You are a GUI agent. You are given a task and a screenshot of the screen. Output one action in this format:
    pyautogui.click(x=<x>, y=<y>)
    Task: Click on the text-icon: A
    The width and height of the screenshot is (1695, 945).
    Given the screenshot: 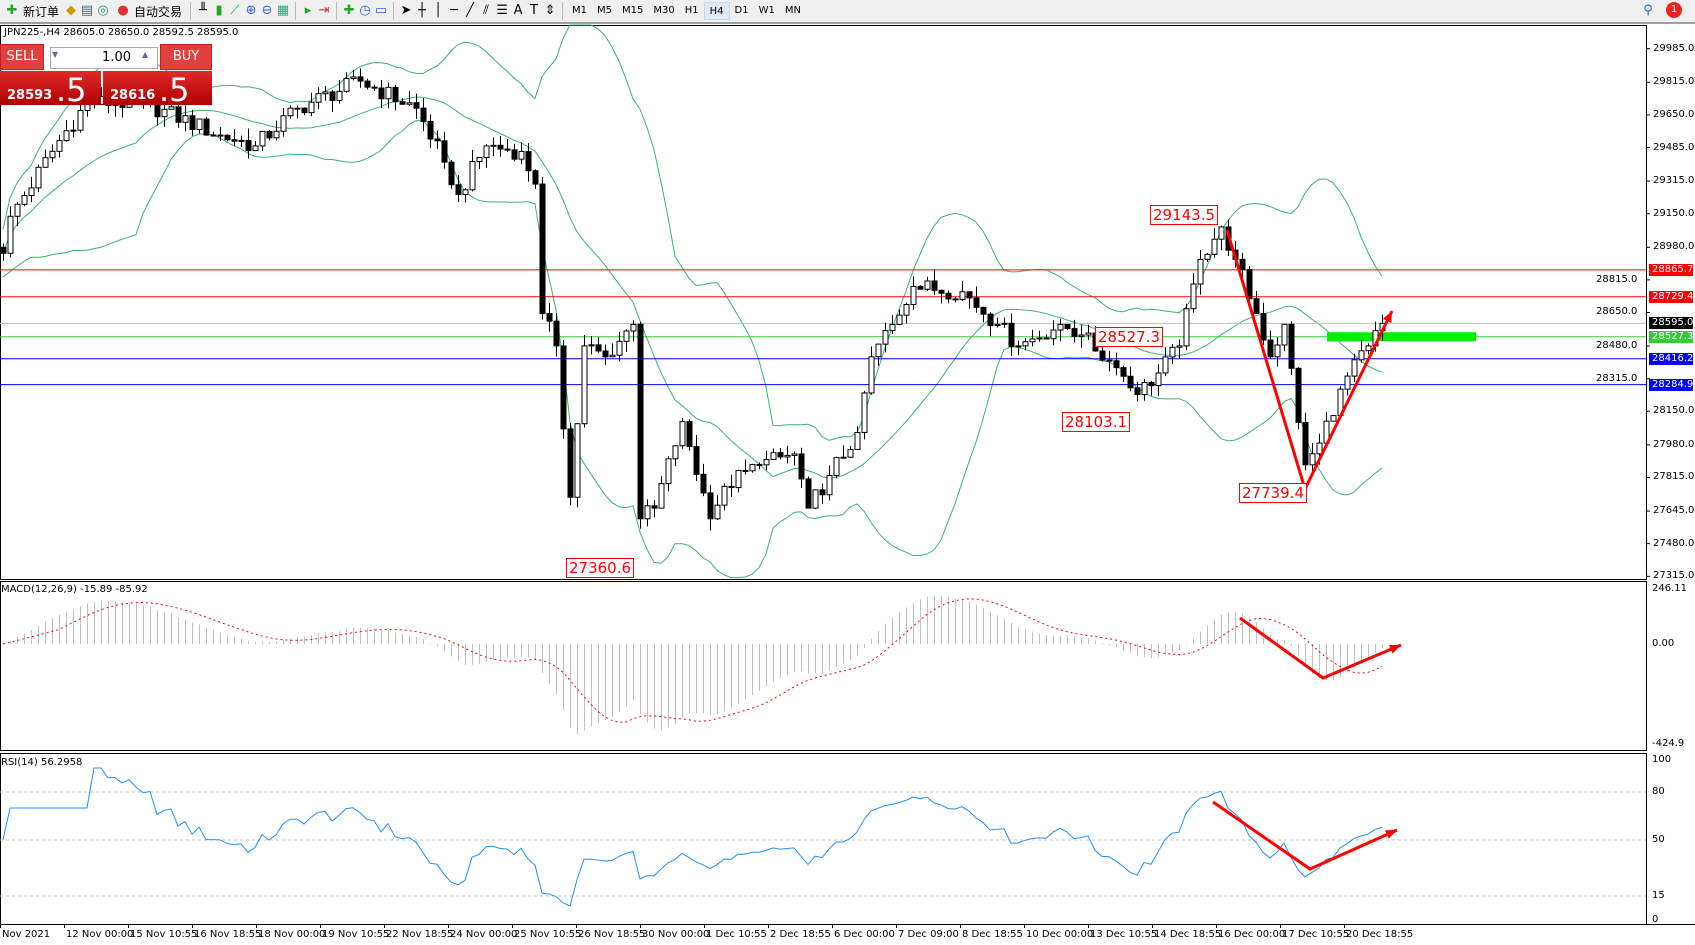 What is the action you would take?
    pyautogui.click(x=518, y=10)
    